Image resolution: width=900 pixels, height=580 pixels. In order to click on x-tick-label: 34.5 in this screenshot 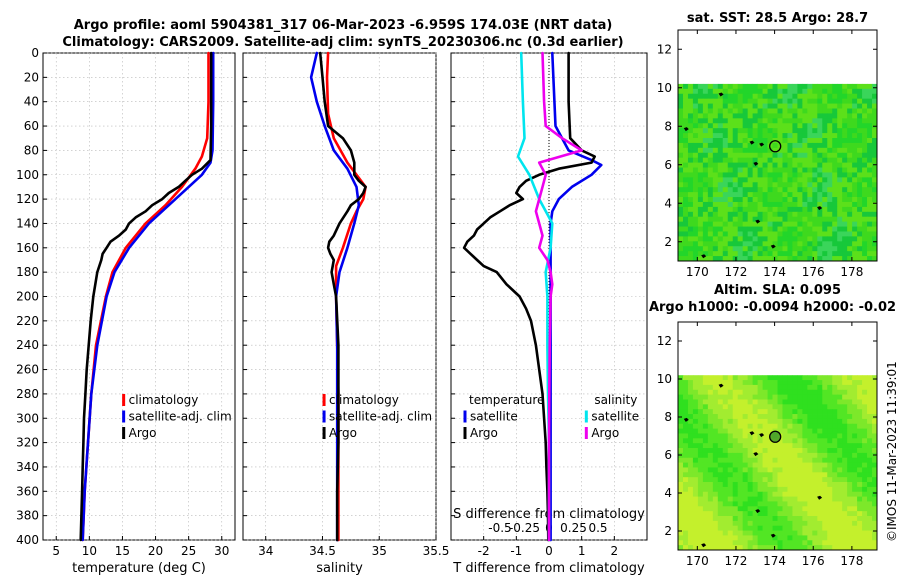, I will do `click(322, 551)`.